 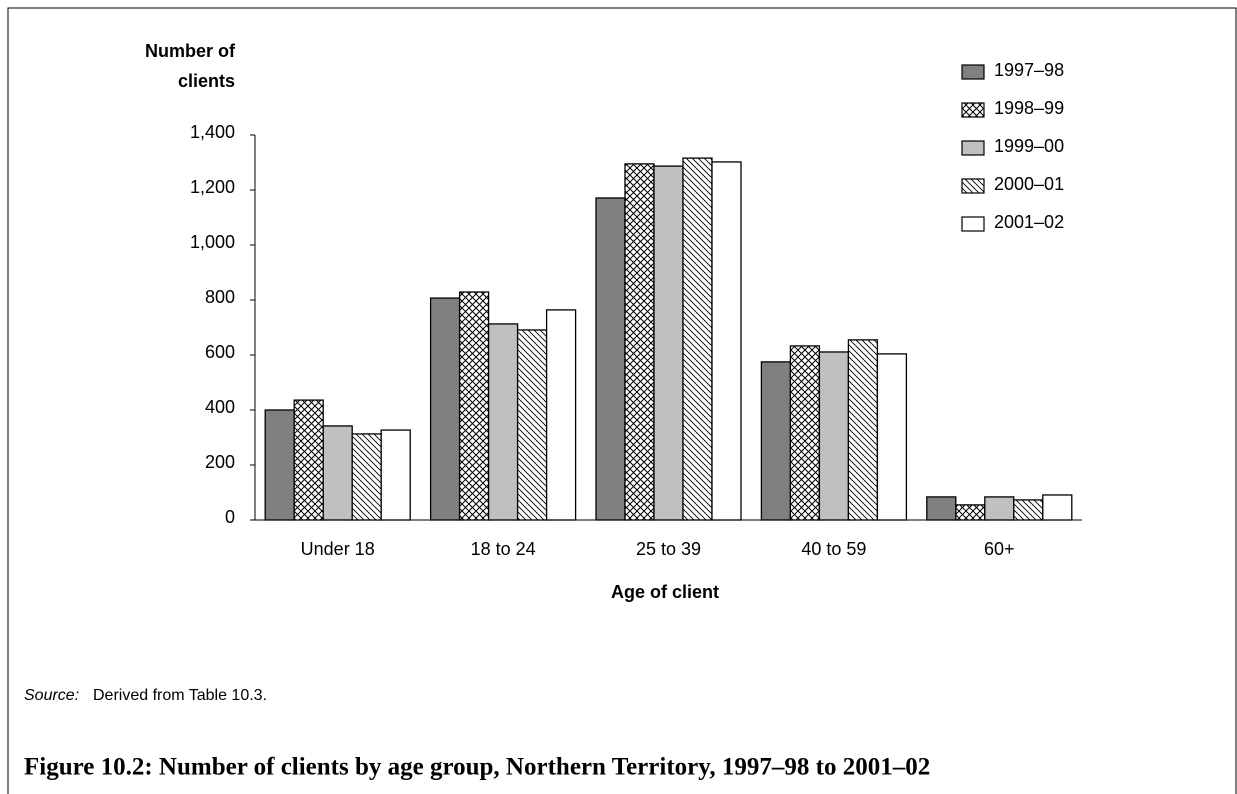 What do you see at coordinates (1029, 222) in the screenshot?
I see `legend-label: 2001–02` at bounding box center [1029, 222].